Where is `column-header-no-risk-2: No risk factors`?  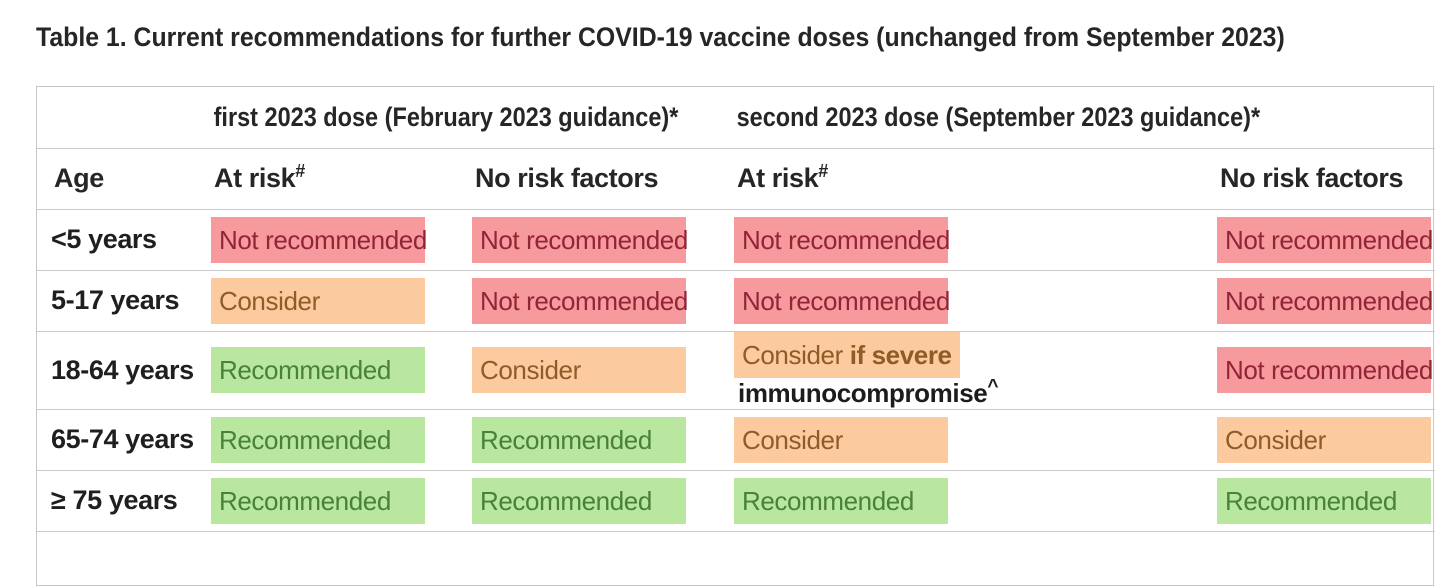 column-header-no-risk-2: No risk factors is located at coordinates (1326, 178).